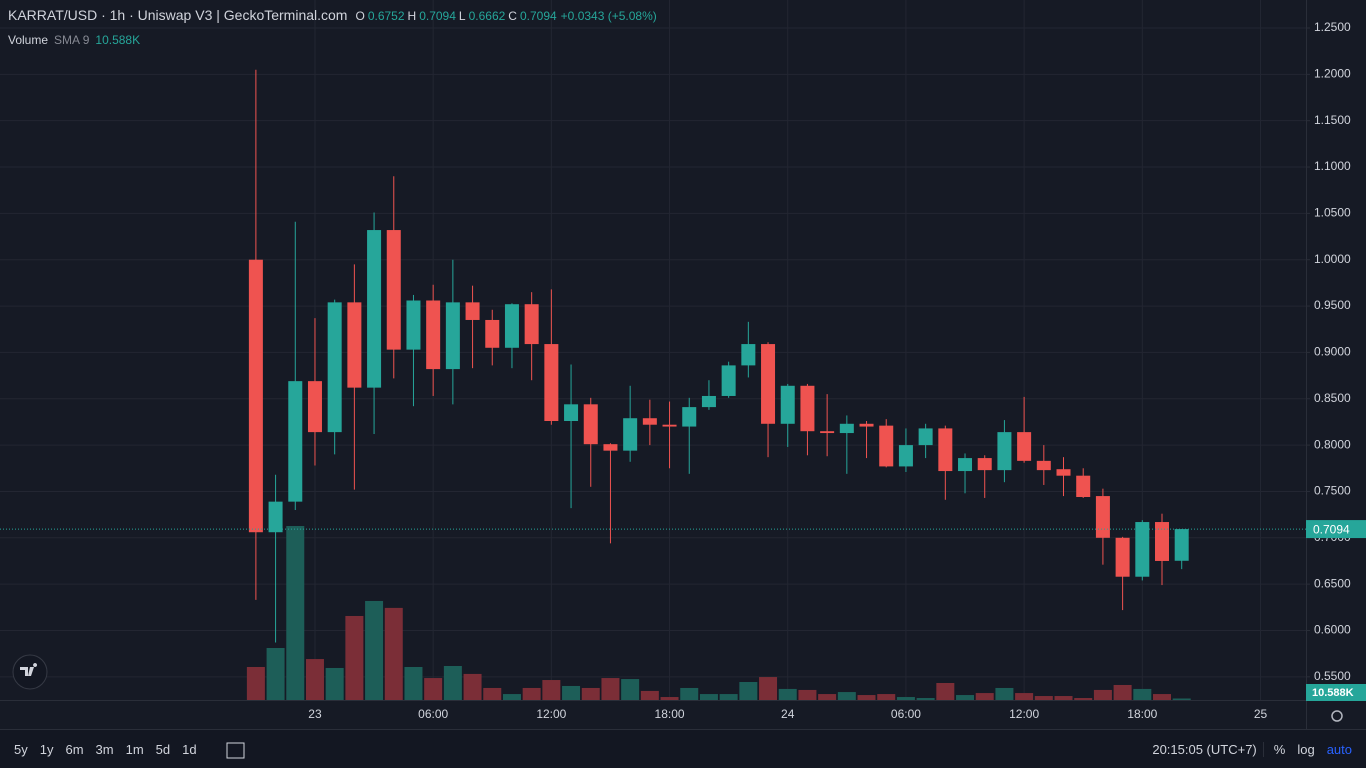 The width and height of the screenshot is (1366, 768). I want to click on ohlc-key: C, so click(512, 16).